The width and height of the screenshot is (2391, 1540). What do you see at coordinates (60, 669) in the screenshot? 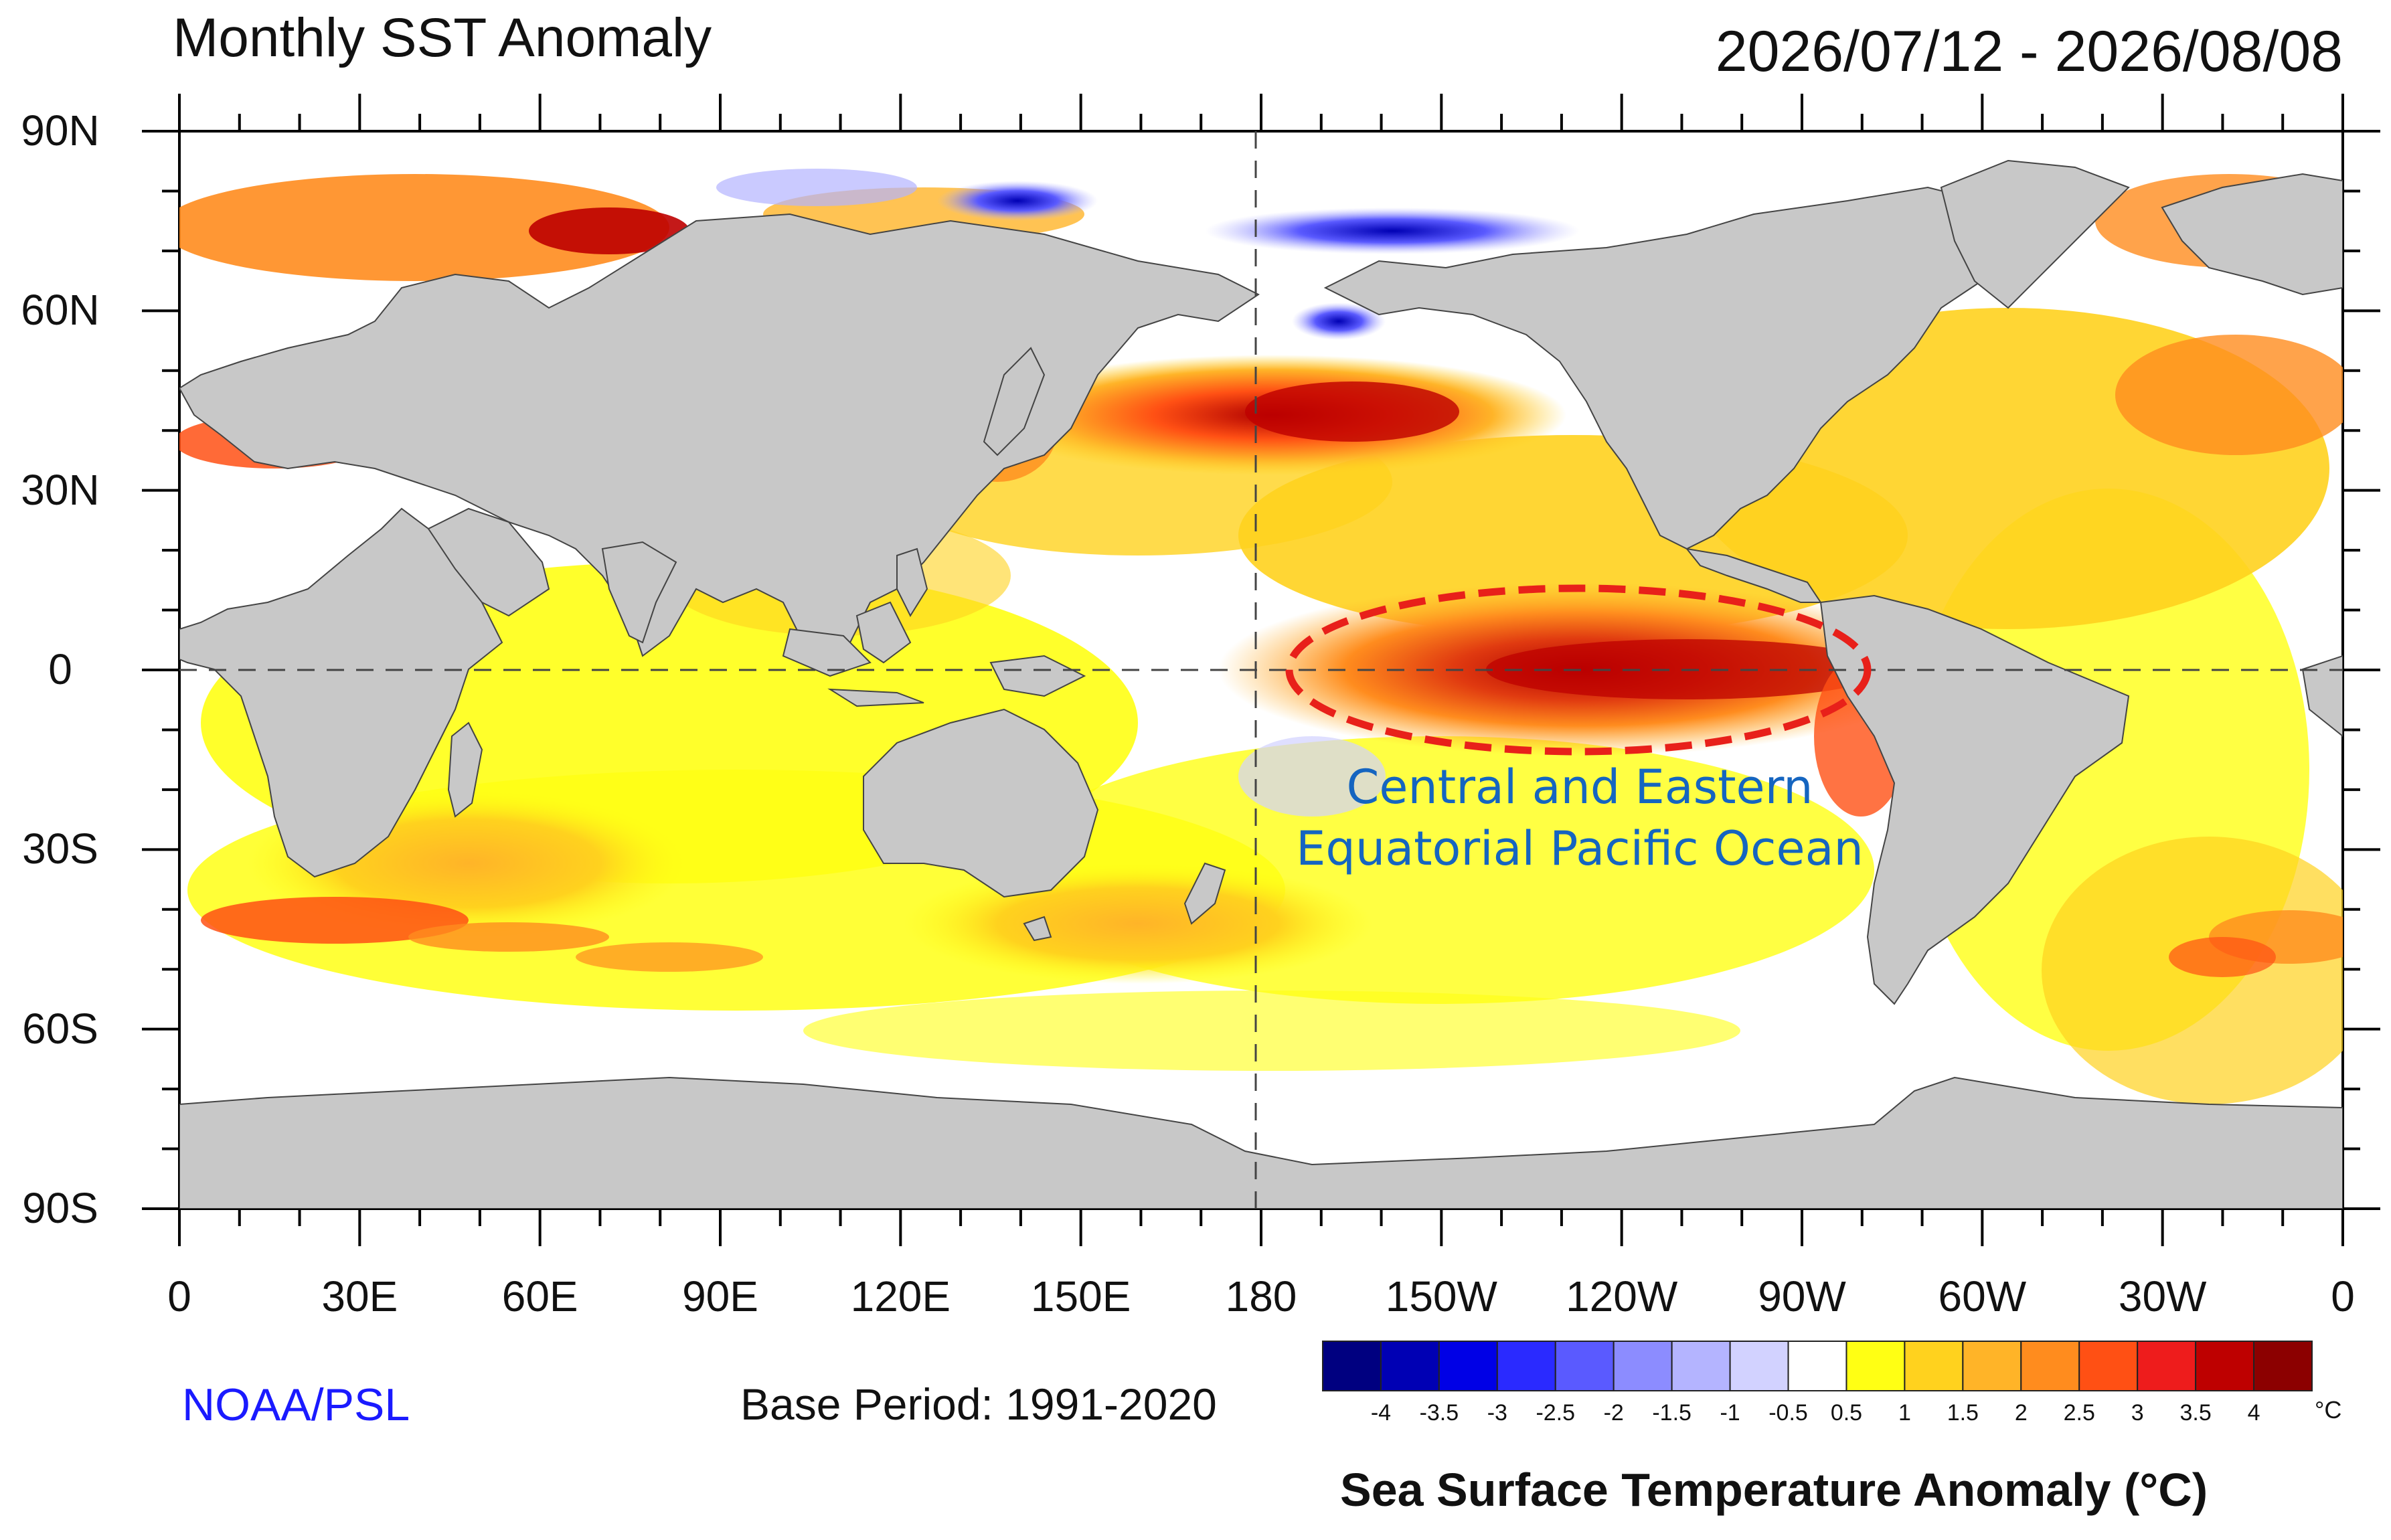
I see `lat-label: 0` at bounding box center [60, 669].